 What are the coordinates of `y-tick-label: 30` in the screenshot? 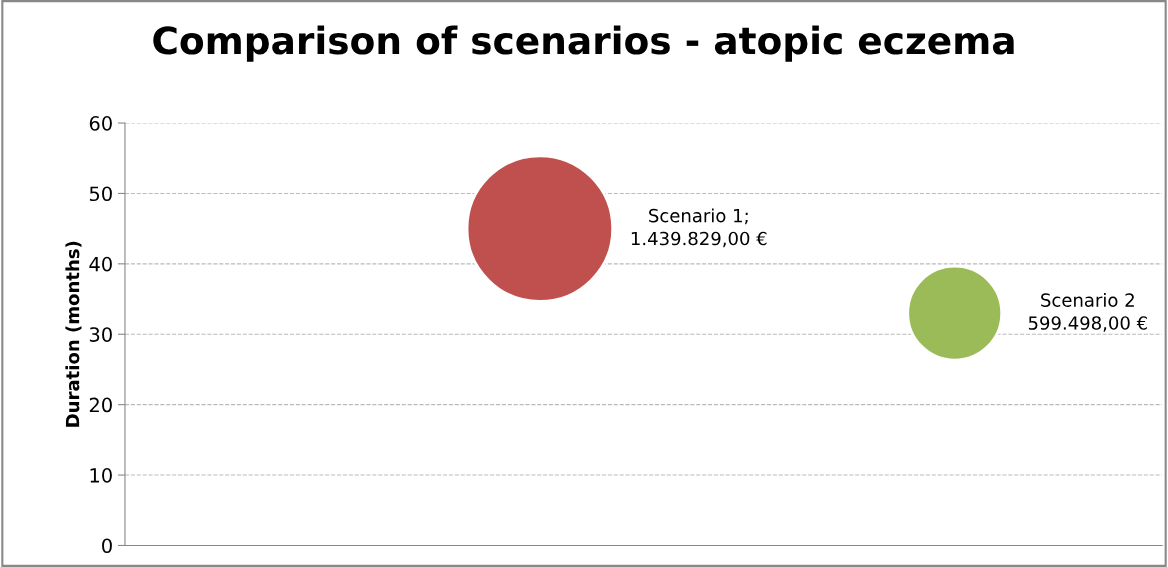 It's located at (100, 334).